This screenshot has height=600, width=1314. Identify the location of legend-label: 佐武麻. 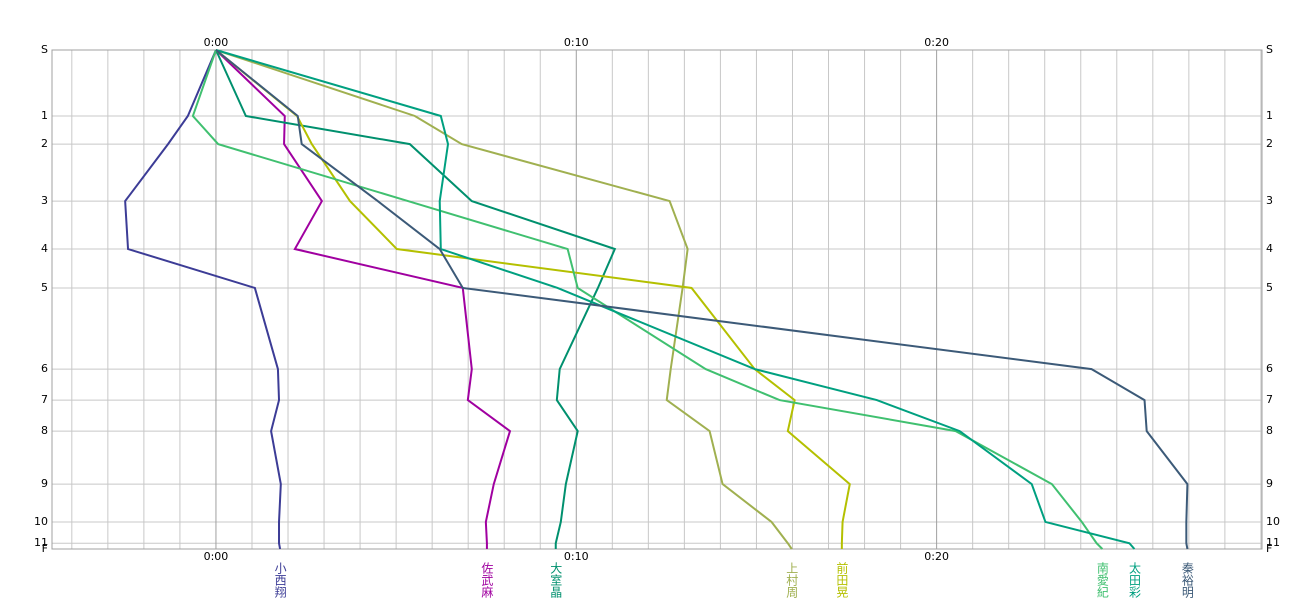
(487, 580).